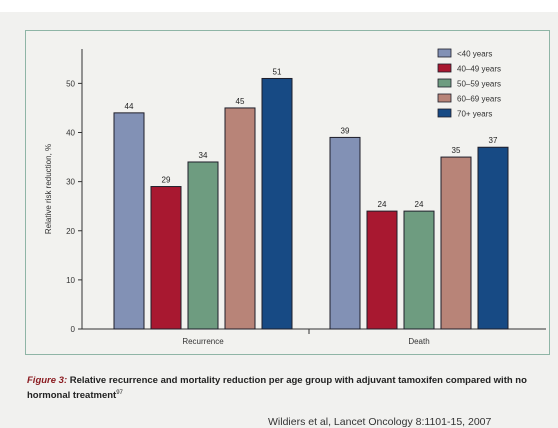  I want to click on bar-value-label: 29, so click(166, 180).